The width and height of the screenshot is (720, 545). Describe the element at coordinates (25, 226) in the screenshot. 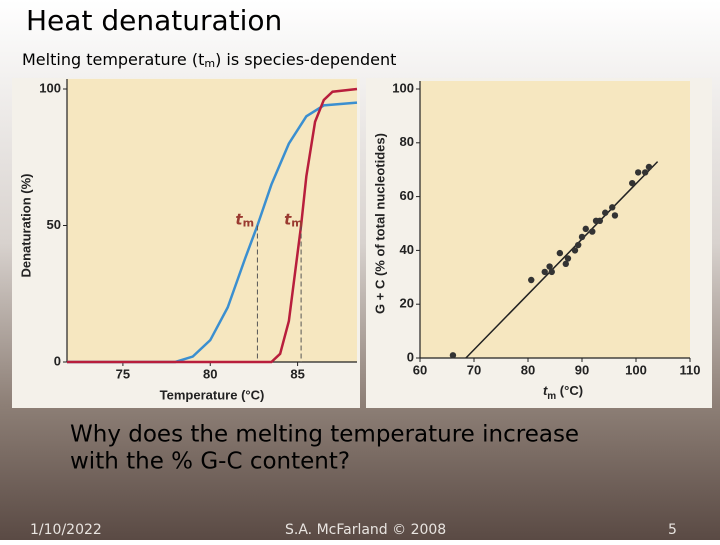

I see `y-axis-label: Denaturation (%)` at that location.